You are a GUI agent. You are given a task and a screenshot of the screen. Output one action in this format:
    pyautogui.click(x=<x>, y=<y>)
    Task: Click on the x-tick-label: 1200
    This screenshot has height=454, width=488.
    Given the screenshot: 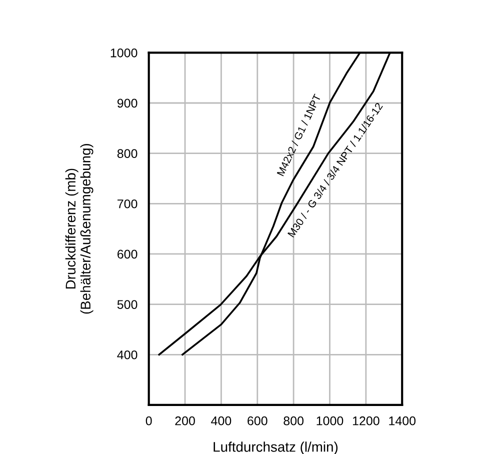 What is the action you would take?
    pyautogui.click(x=366, y=421)
    